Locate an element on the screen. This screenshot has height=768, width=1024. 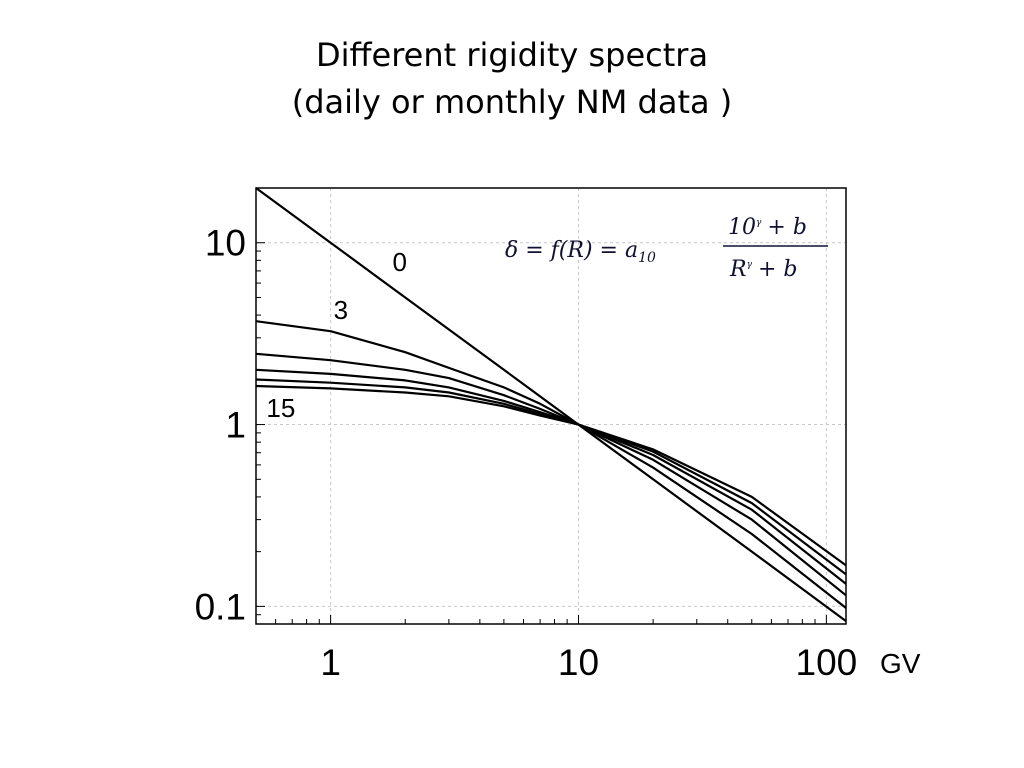
x-tick-label: 100 is located at coordinates (827, 662).